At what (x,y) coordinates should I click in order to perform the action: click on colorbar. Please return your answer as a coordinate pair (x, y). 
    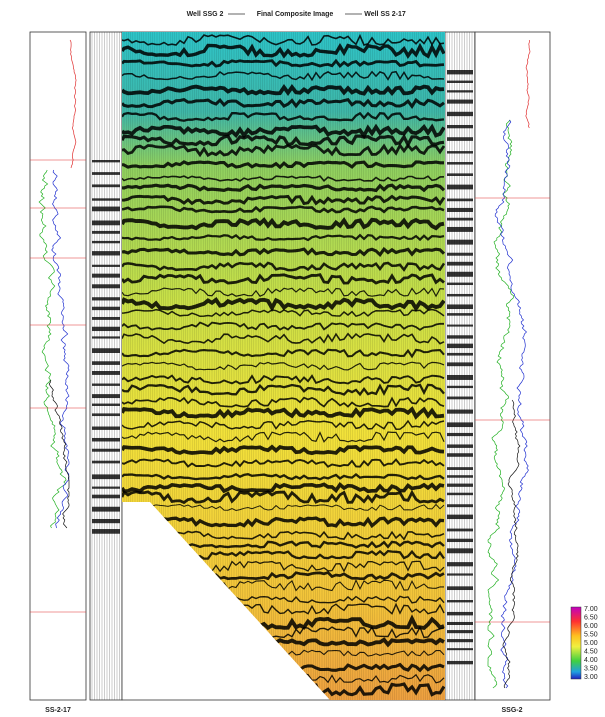
    Looking at the image, I should click on (576, 643).